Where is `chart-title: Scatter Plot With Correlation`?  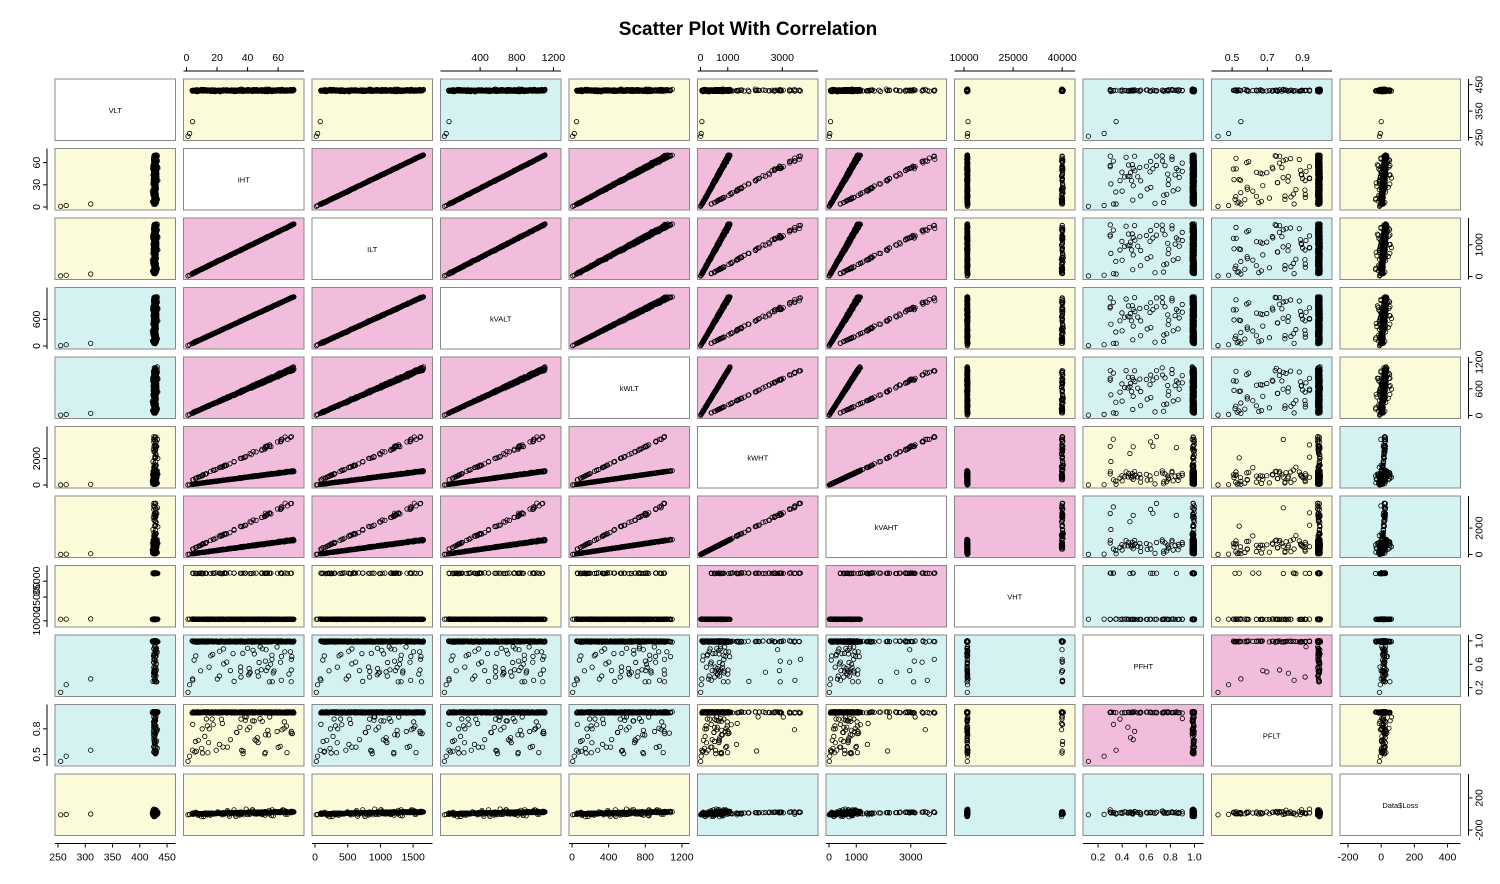
chart-title: Scatter Plot With Correlation is located at coordinates (748, 29).